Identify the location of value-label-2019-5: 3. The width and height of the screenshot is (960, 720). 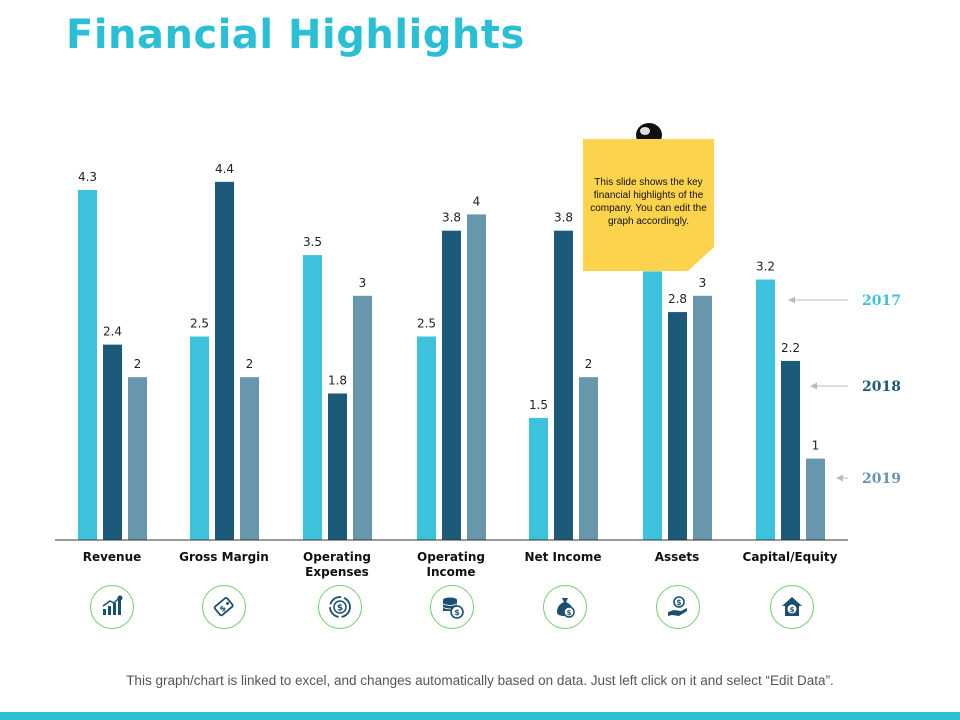
(703, 283).